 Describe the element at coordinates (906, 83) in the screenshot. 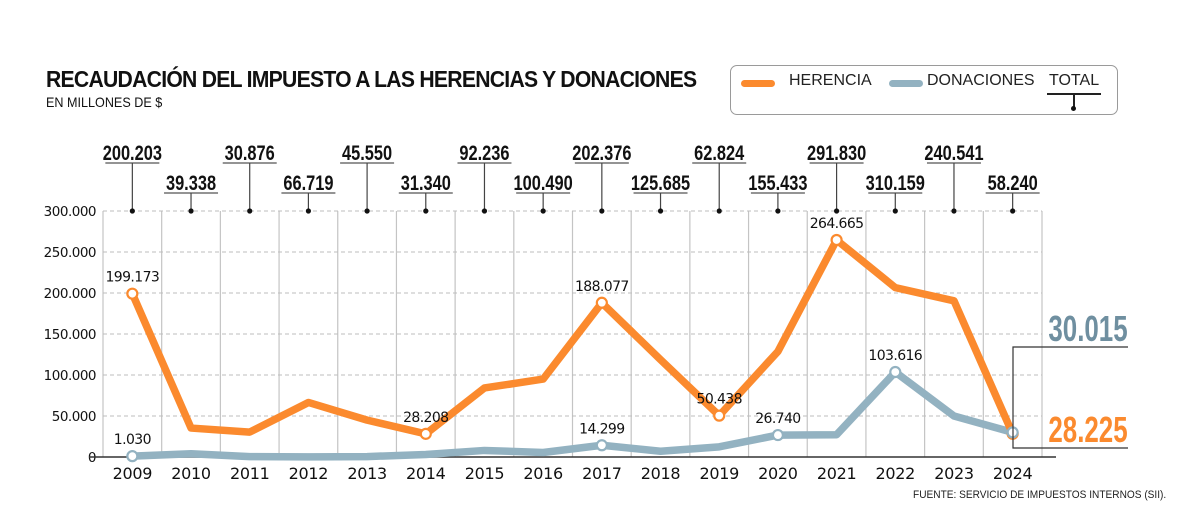

I see `legend-swatch-donaciones` at that location.